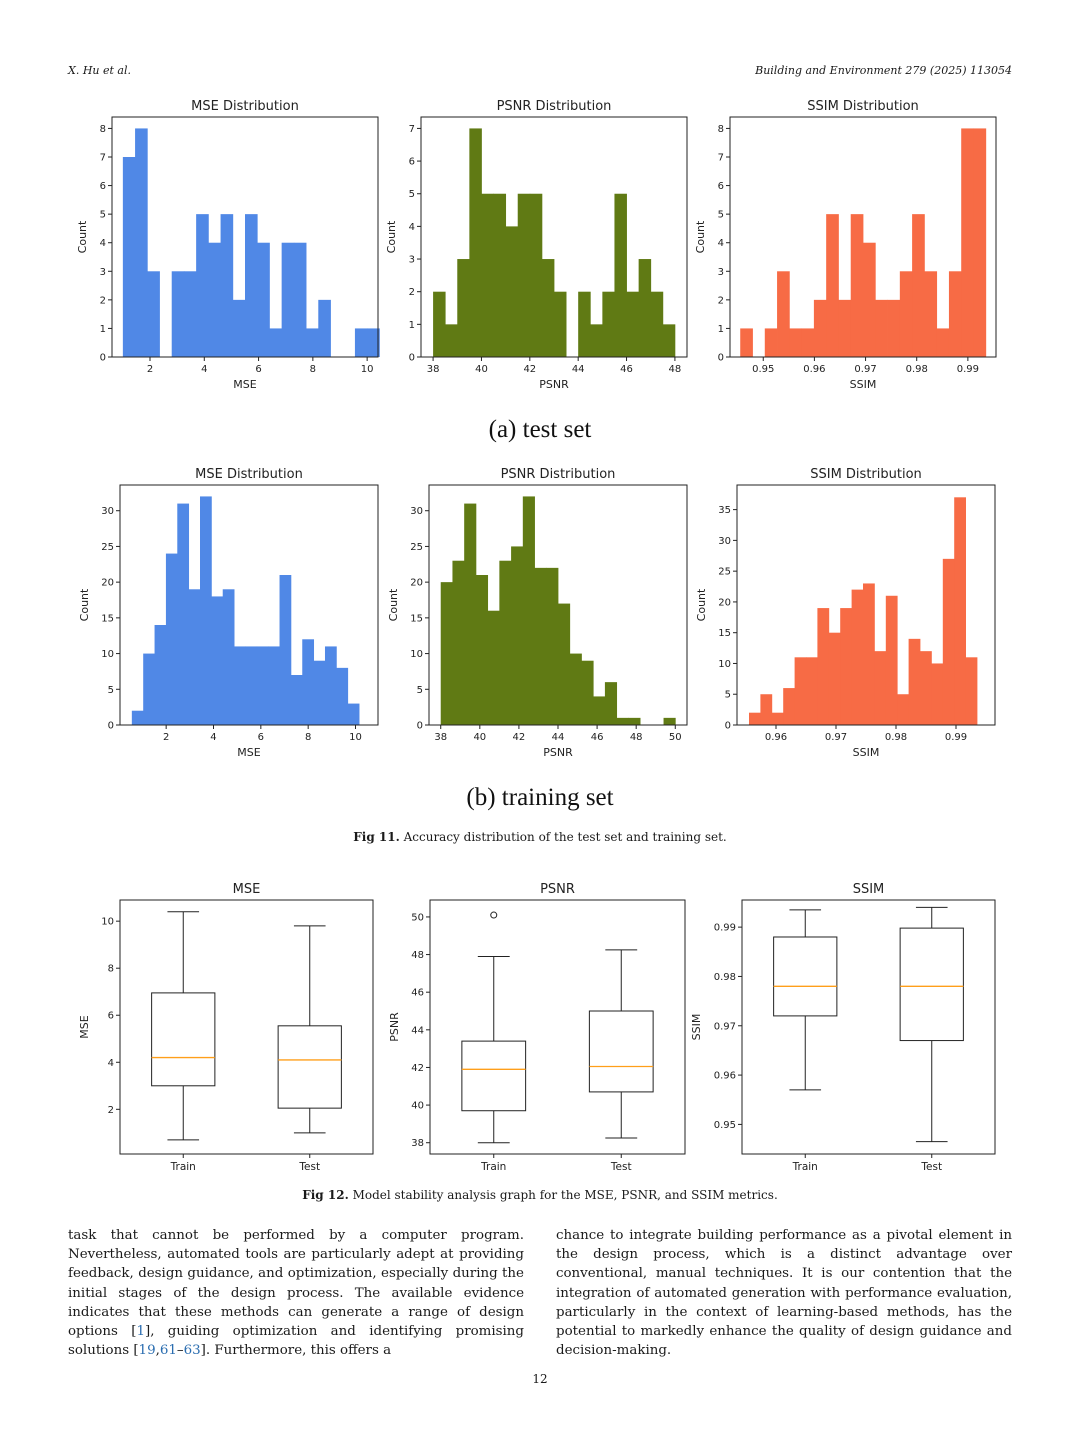 The height and width of the screenshot is (1440, 1080). I want to click on x-tick-label: 40, so click(481, 369).